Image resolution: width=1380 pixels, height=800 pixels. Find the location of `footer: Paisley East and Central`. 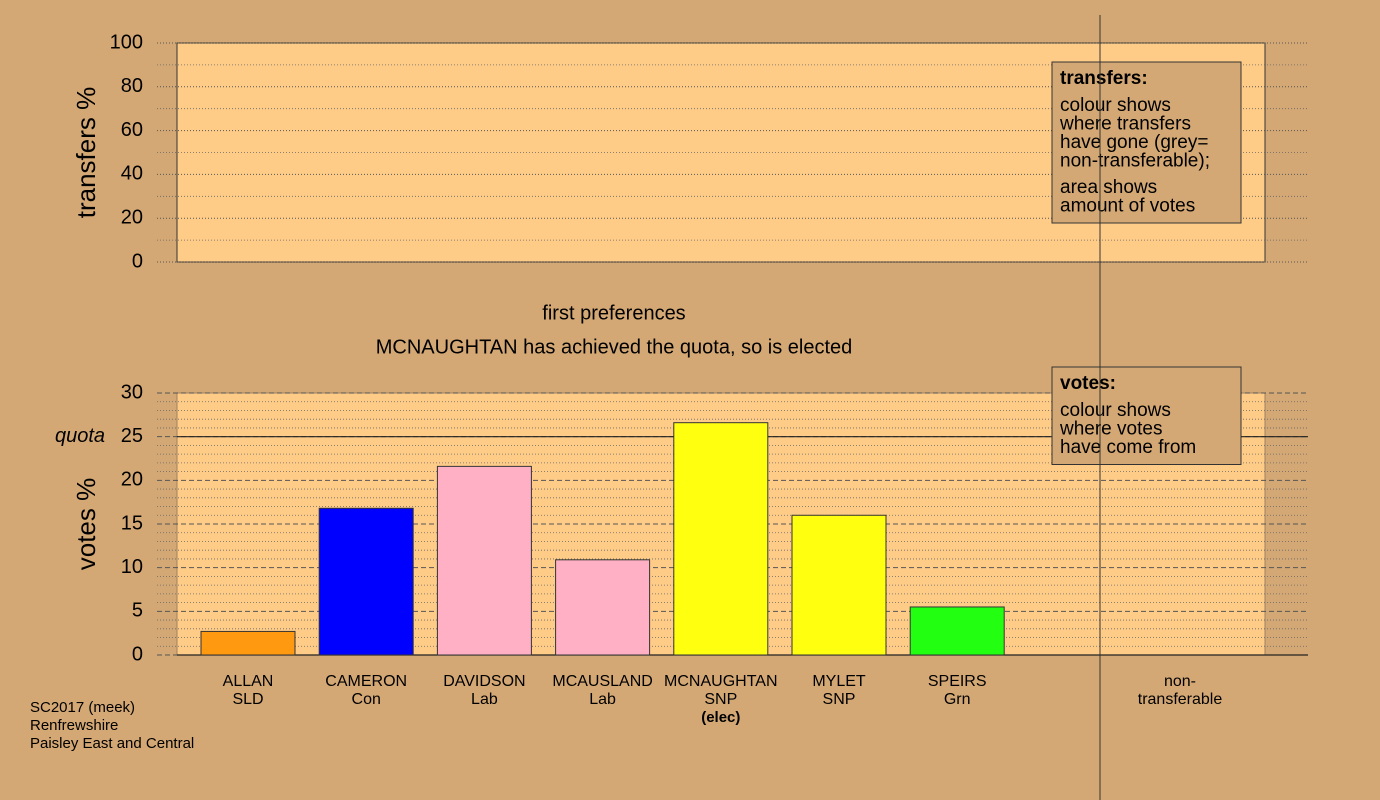

footer: Paisley East and Central is located at coordinates (112, 743).